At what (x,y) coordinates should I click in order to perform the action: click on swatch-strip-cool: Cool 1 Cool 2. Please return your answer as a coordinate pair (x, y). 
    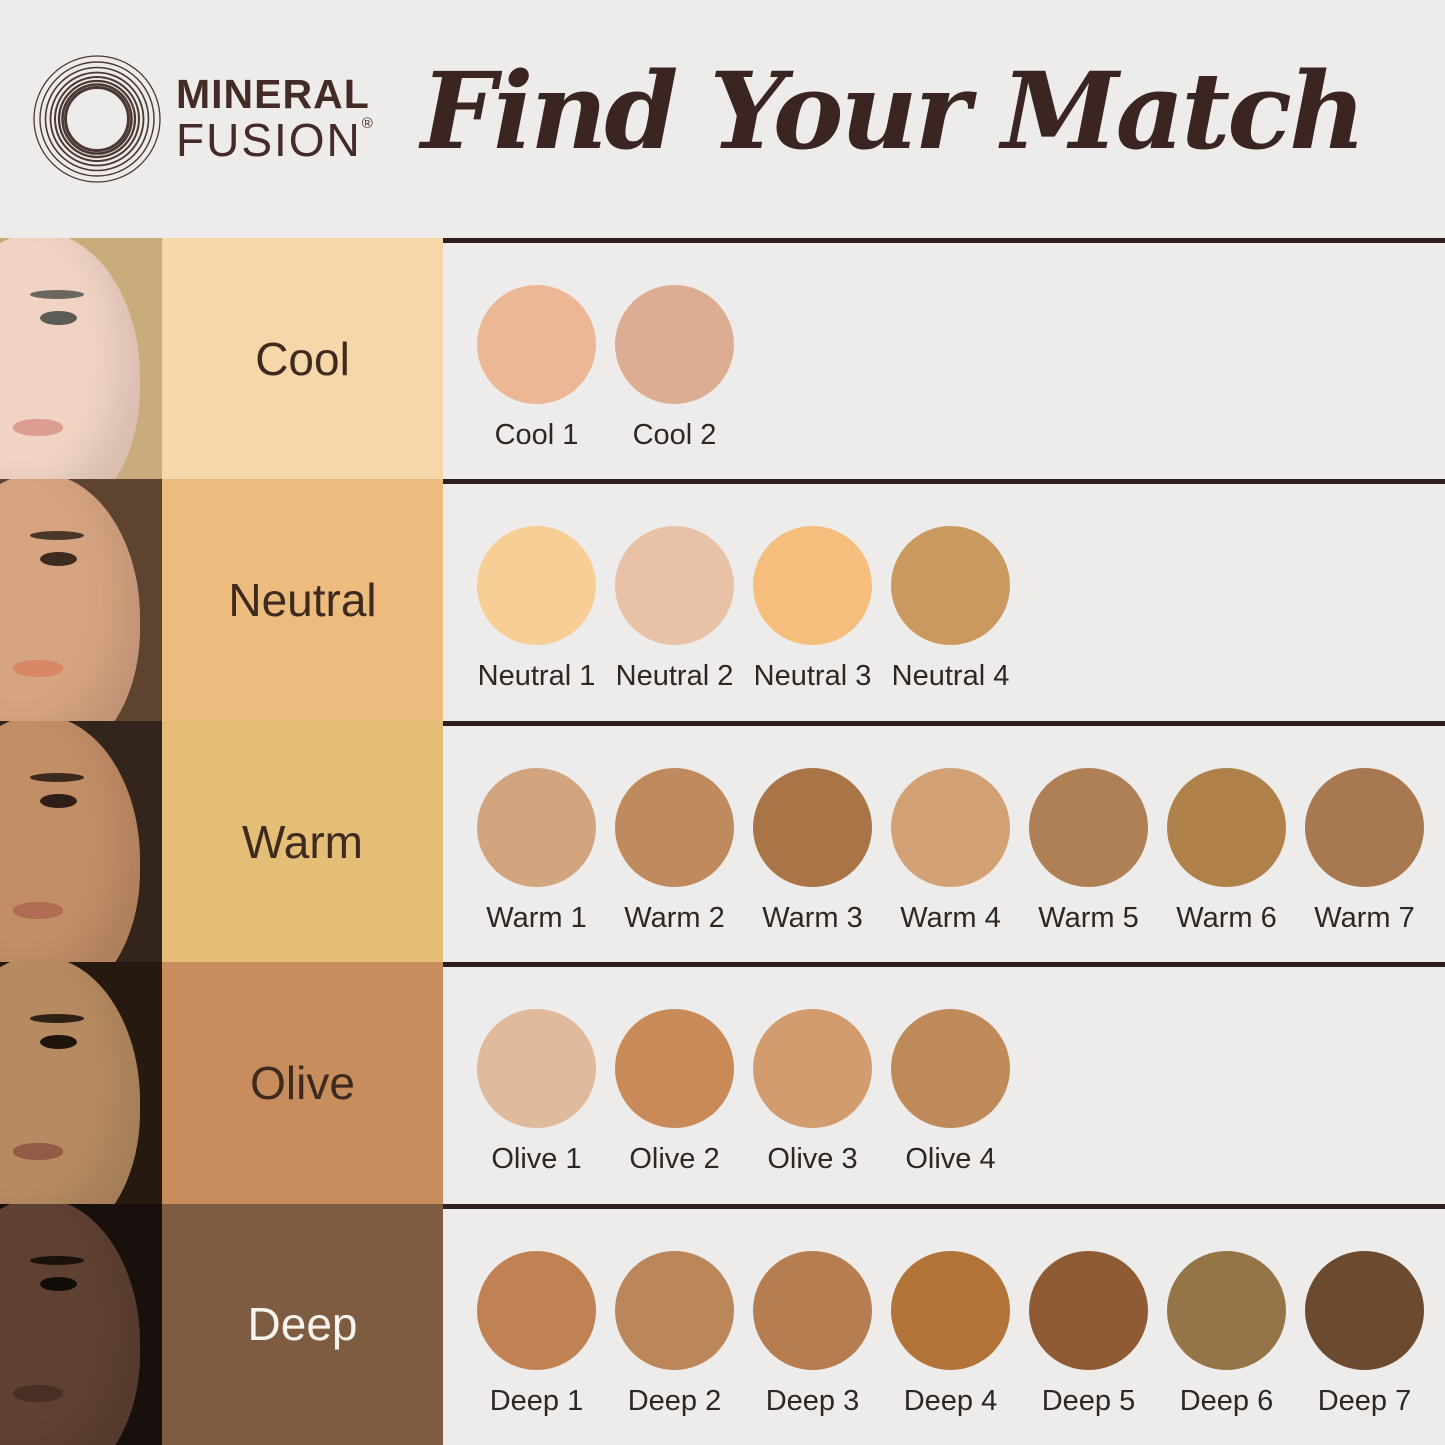
    Looking at the image, I should click on (944, 358).